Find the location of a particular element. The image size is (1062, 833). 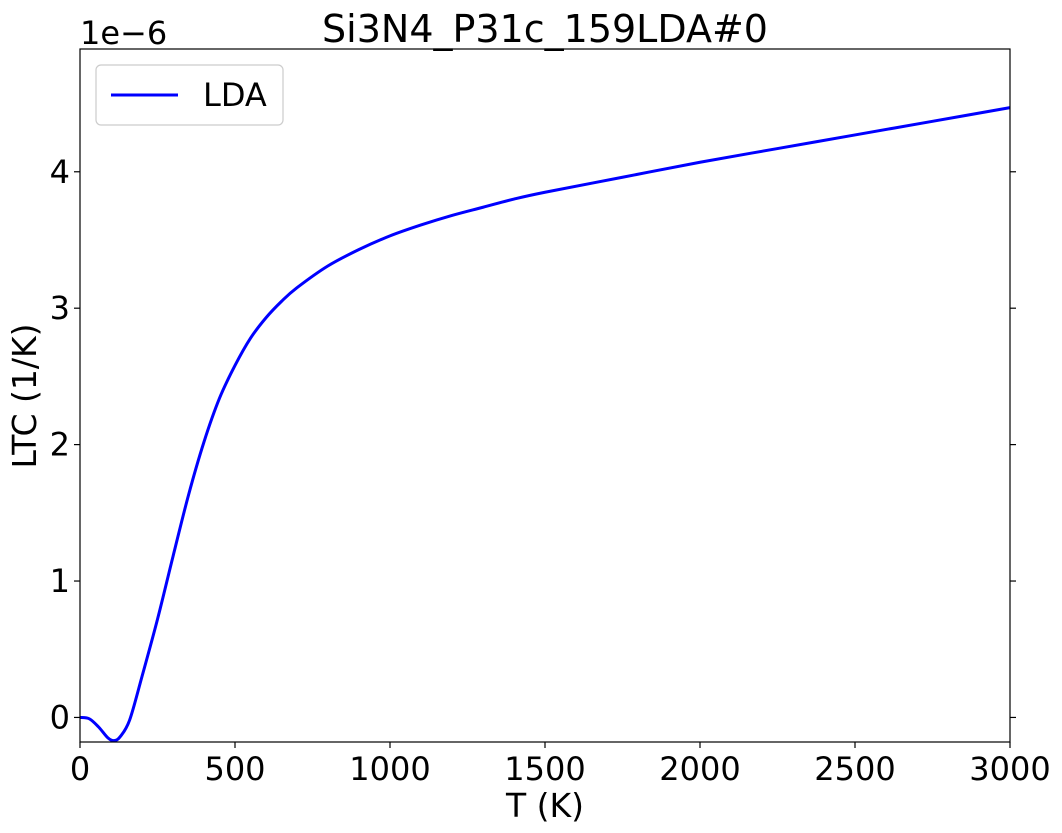

chart-title: Si3N4_P31c_159LDA#0 is located at coordinates (545, 29).